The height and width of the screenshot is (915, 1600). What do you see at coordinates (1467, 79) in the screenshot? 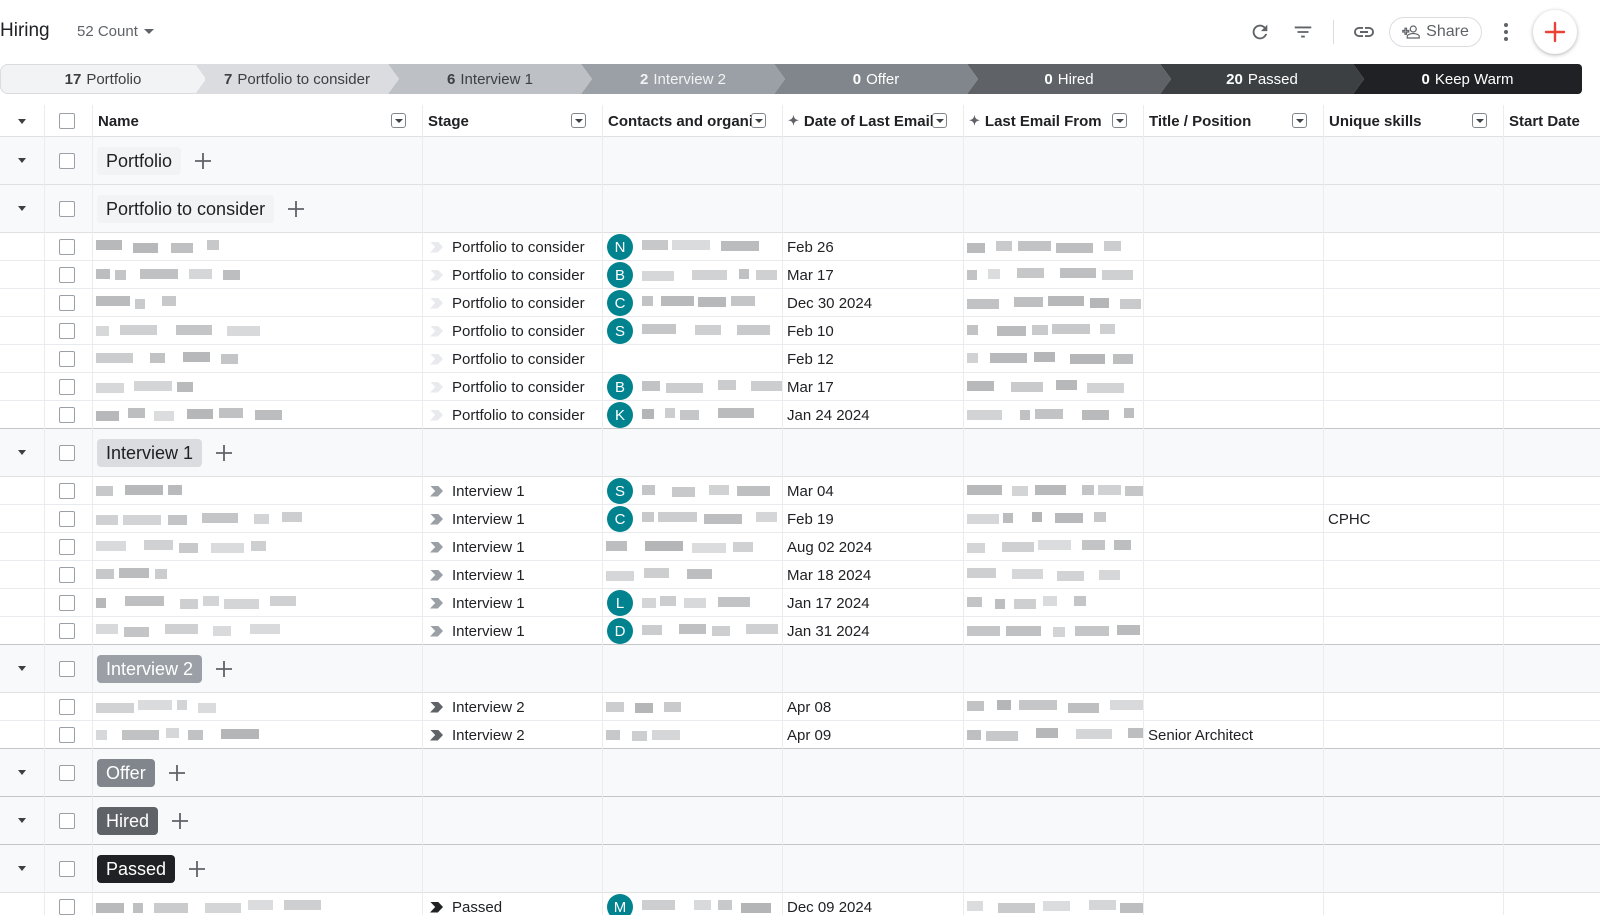
I see `pipeline-stage-keep-warm: 0 Keep Warm` at bounding box center [1467, 79].